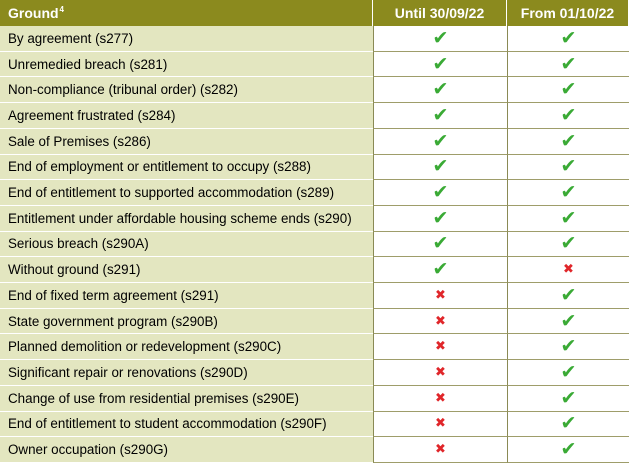 This screenshot has width=629, height=463. I want to click on ground-cell: Sale of Premises (s286), so click(186, 141).